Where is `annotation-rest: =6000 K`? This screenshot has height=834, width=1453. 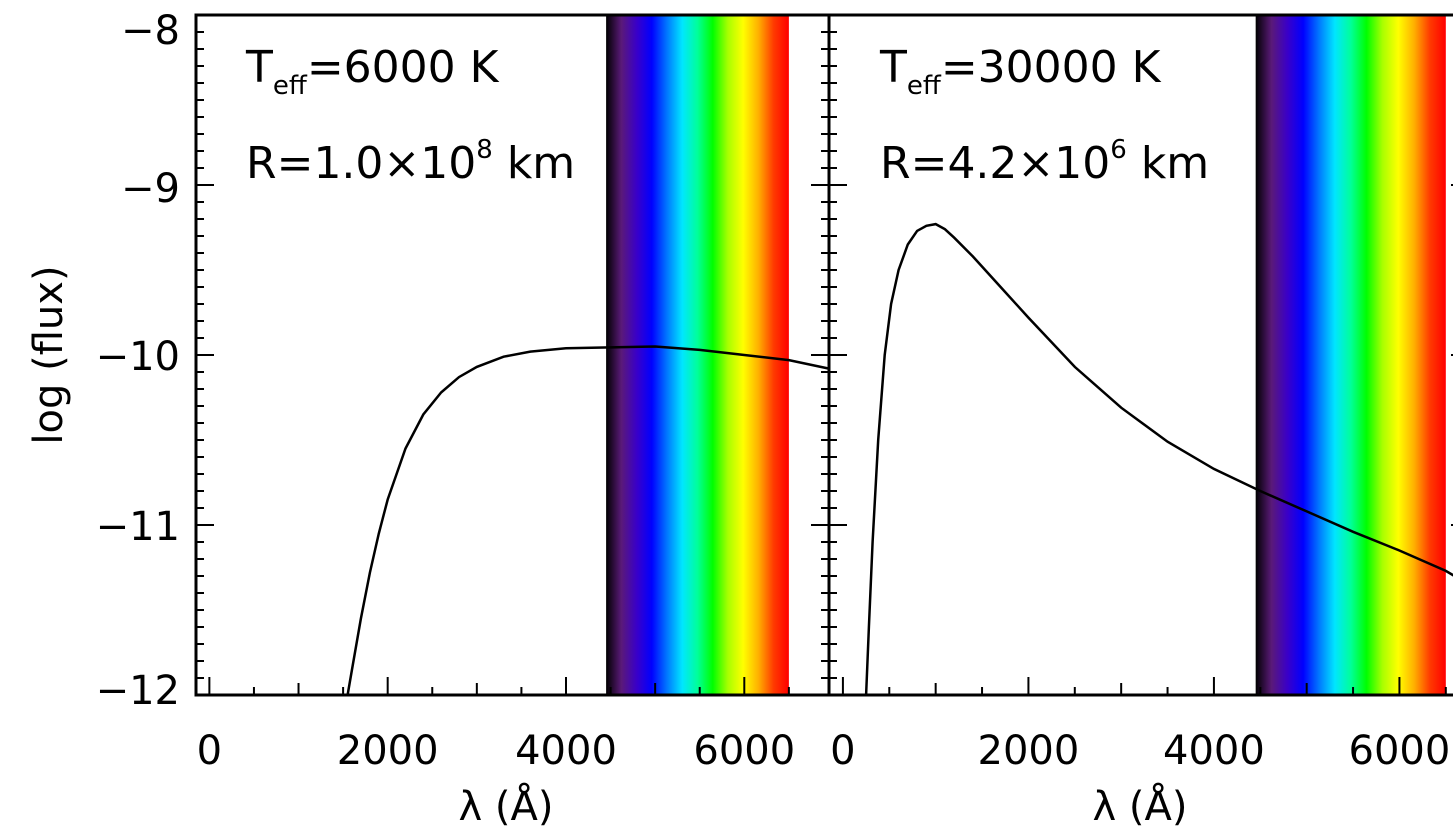
annotation-rest: =6000 K is located at coordinates (403, 67).